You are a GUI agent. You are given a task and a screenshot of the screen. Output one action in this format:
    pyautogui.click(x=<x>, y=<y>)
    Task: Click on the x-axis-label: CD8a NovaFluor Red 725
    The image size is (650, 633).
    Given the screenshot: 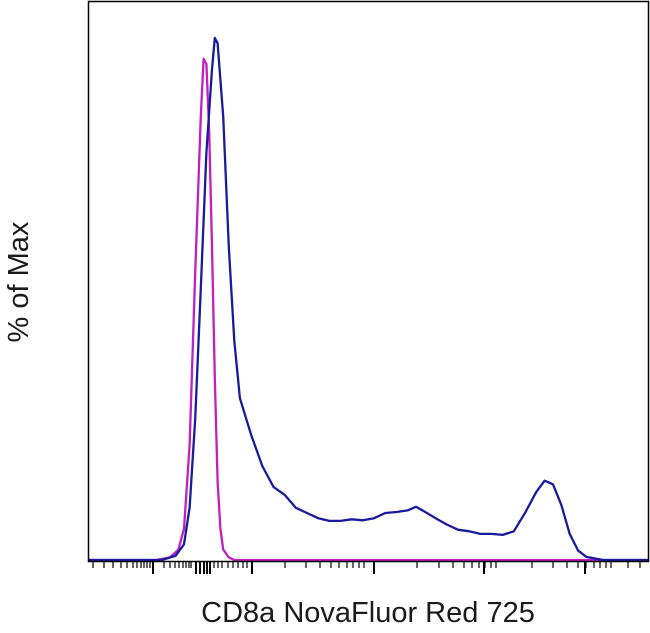 What is the action you would take?
    pyautogui.click(x=368, y=613)
    